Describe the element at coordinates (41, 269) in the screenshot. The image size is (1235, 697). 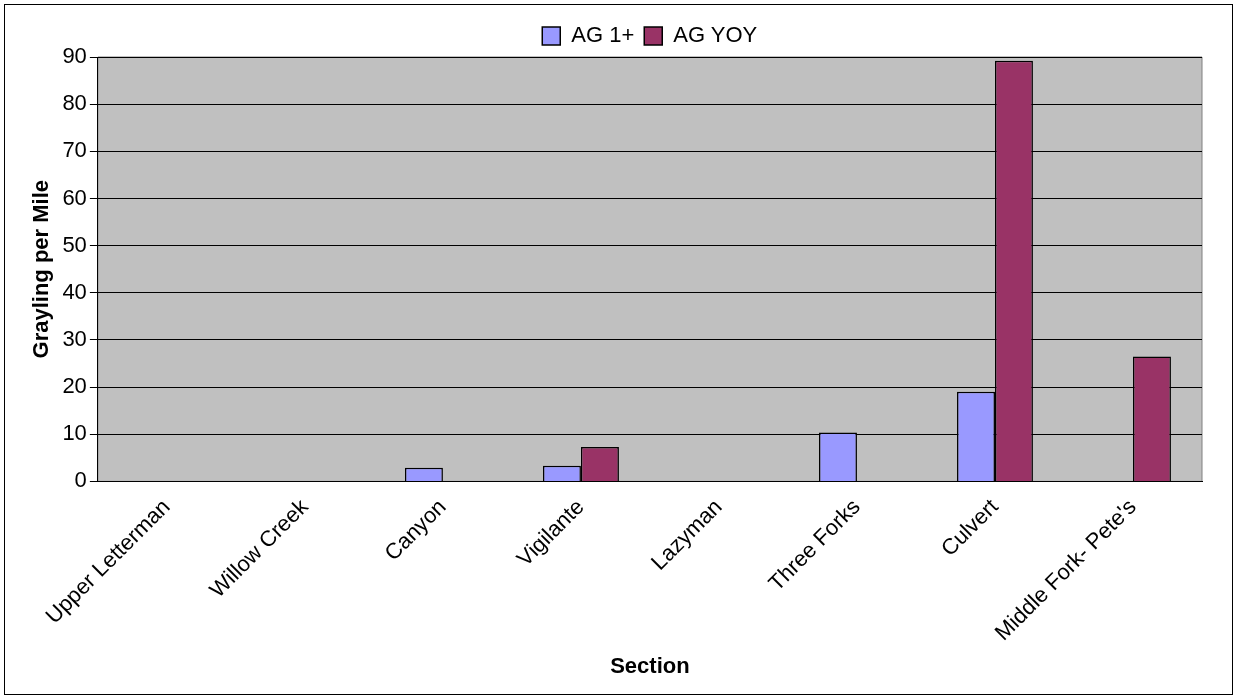
I see `y-axis-title: Grayling per Mile` at that location.